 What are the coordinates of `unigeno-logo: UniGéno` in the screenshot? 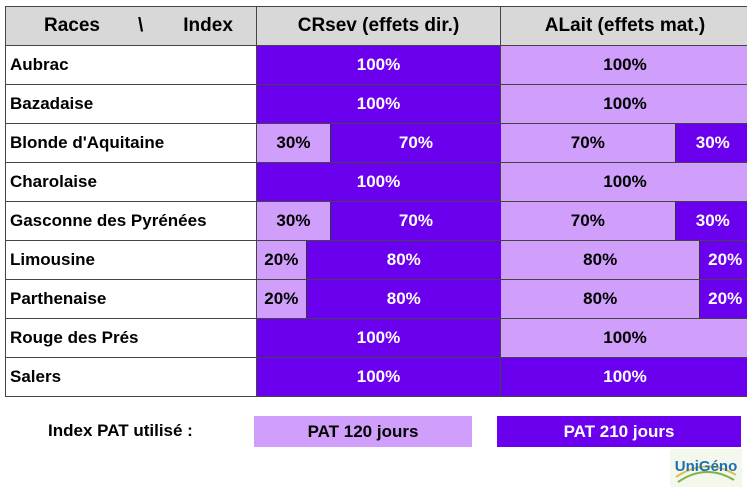 It's located at (706, 468).